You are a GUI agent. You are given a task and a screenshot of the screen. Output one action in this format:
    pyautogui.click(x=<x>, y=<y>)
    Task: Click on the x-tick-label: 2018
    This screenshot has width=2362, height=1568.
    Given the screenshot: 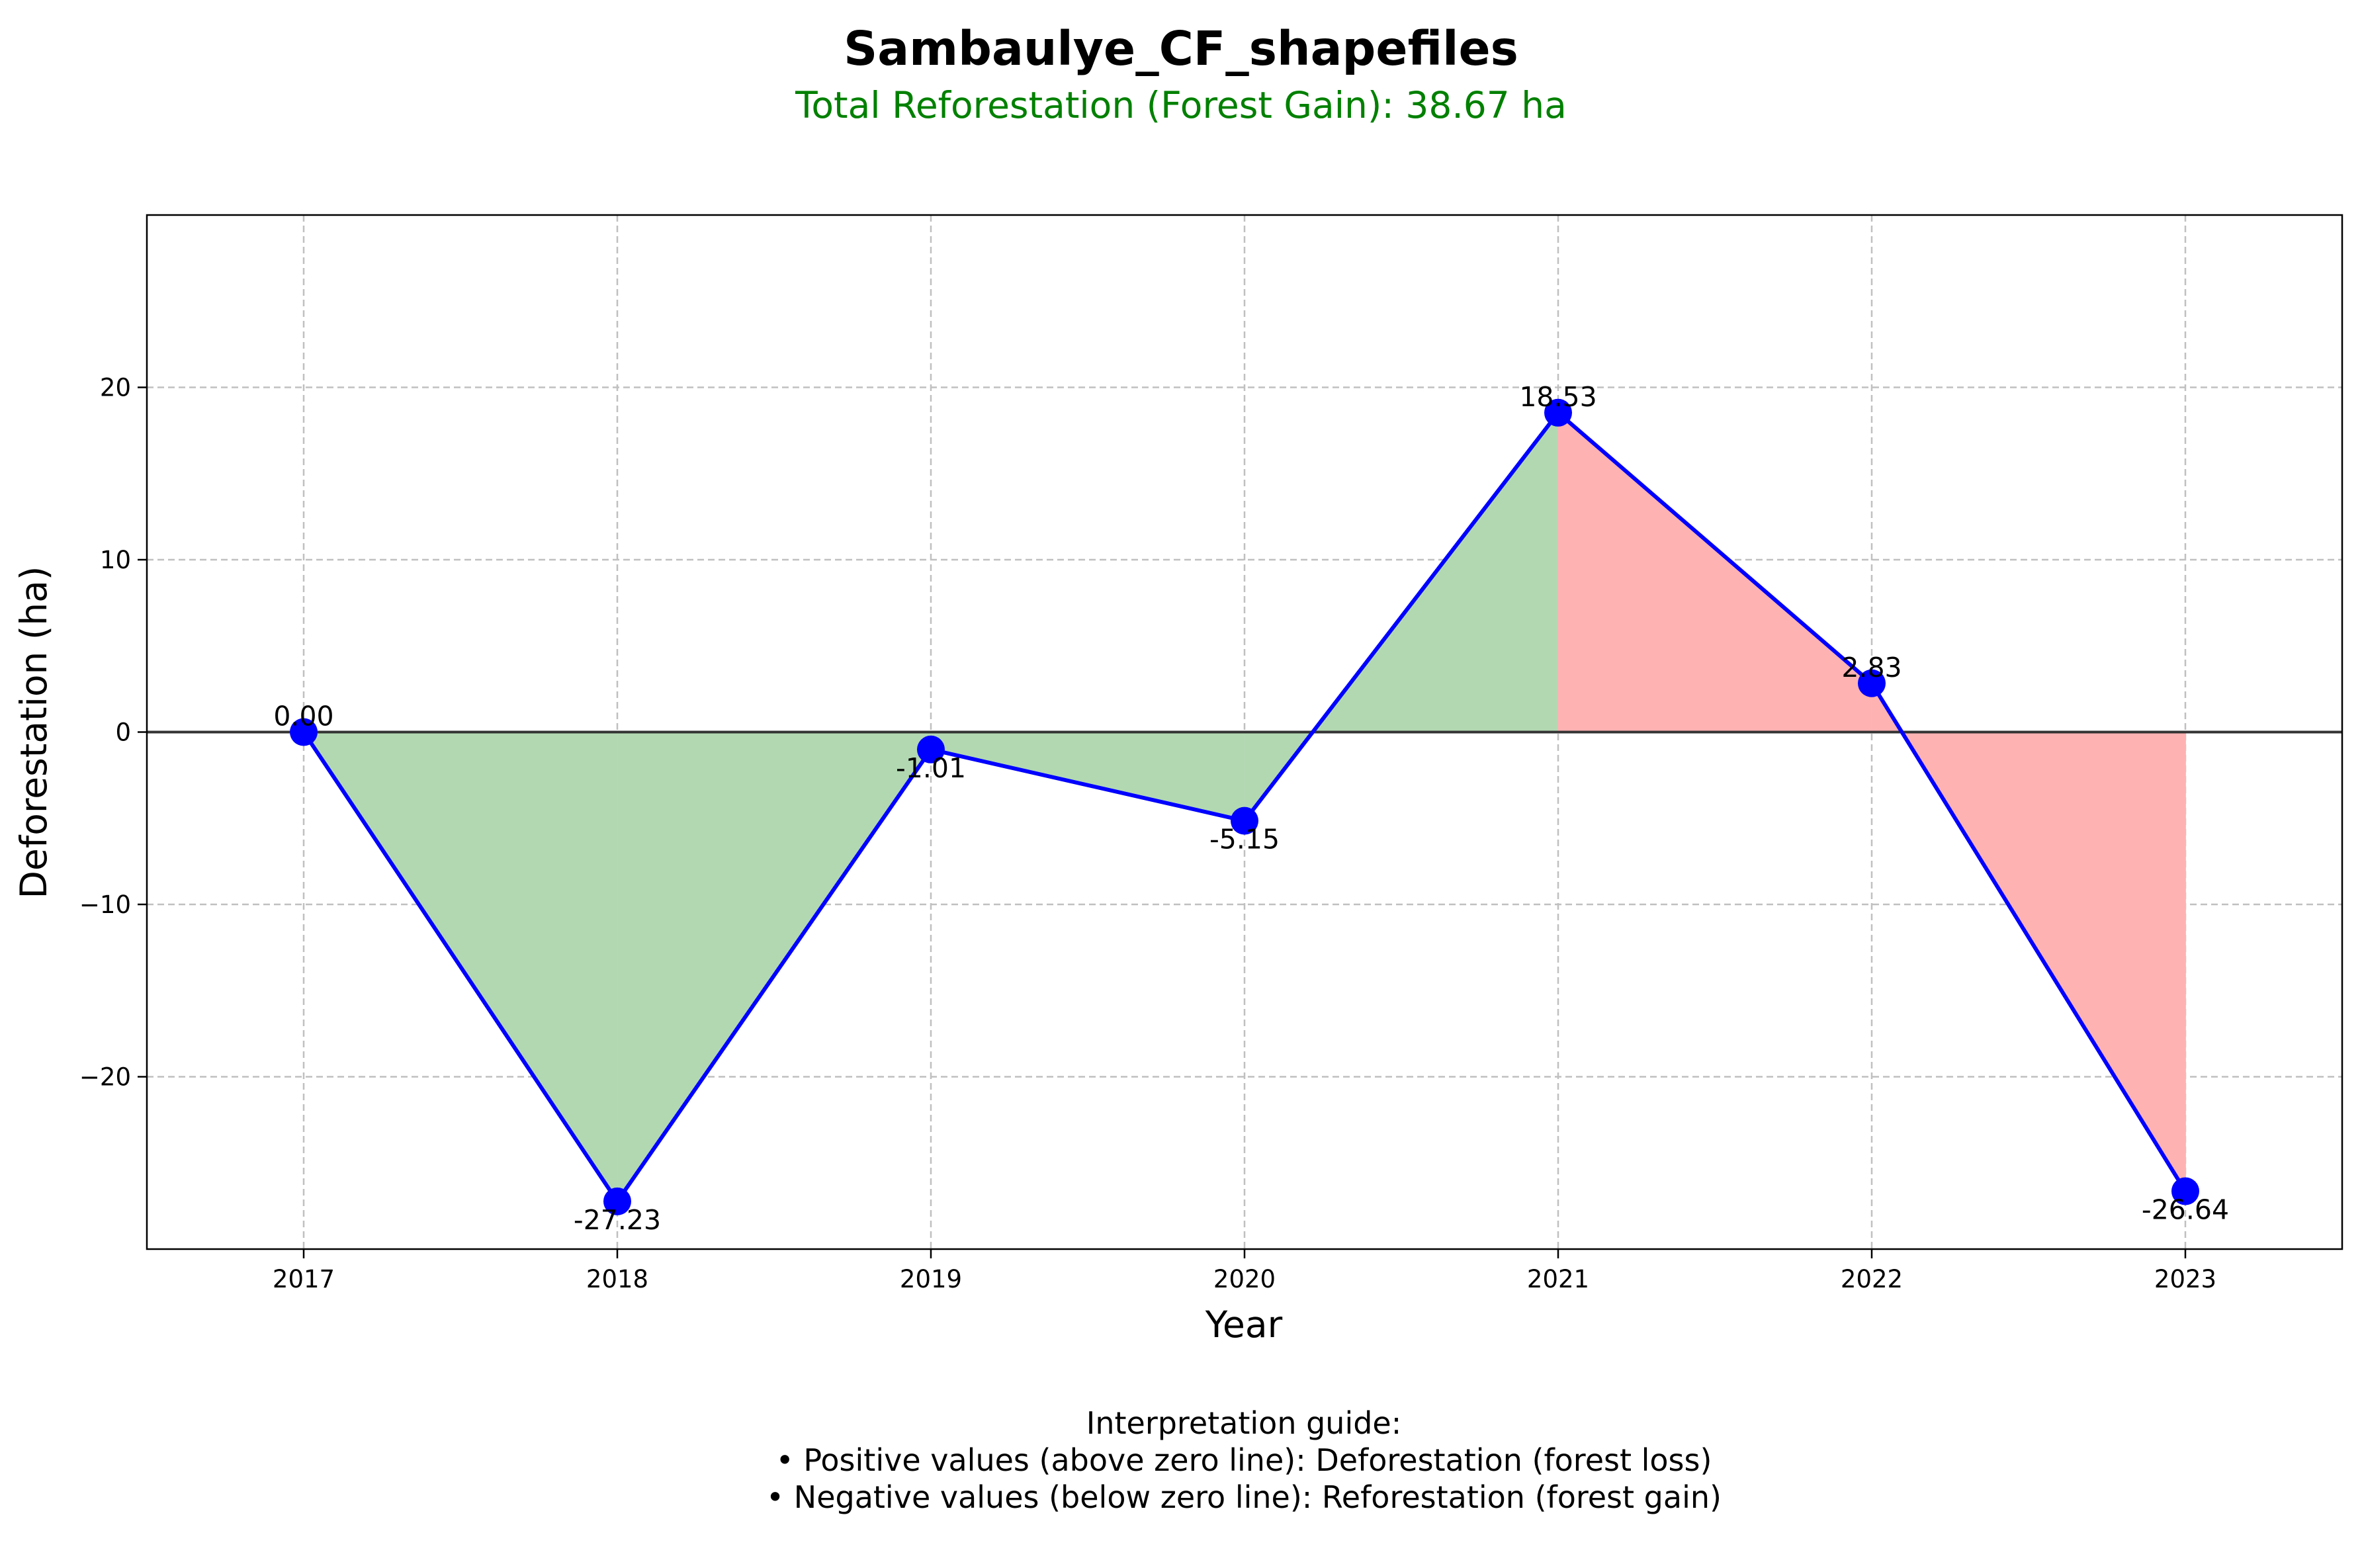 What is the action you would take?
    pyautogui.click(x=617, y=1279)
    